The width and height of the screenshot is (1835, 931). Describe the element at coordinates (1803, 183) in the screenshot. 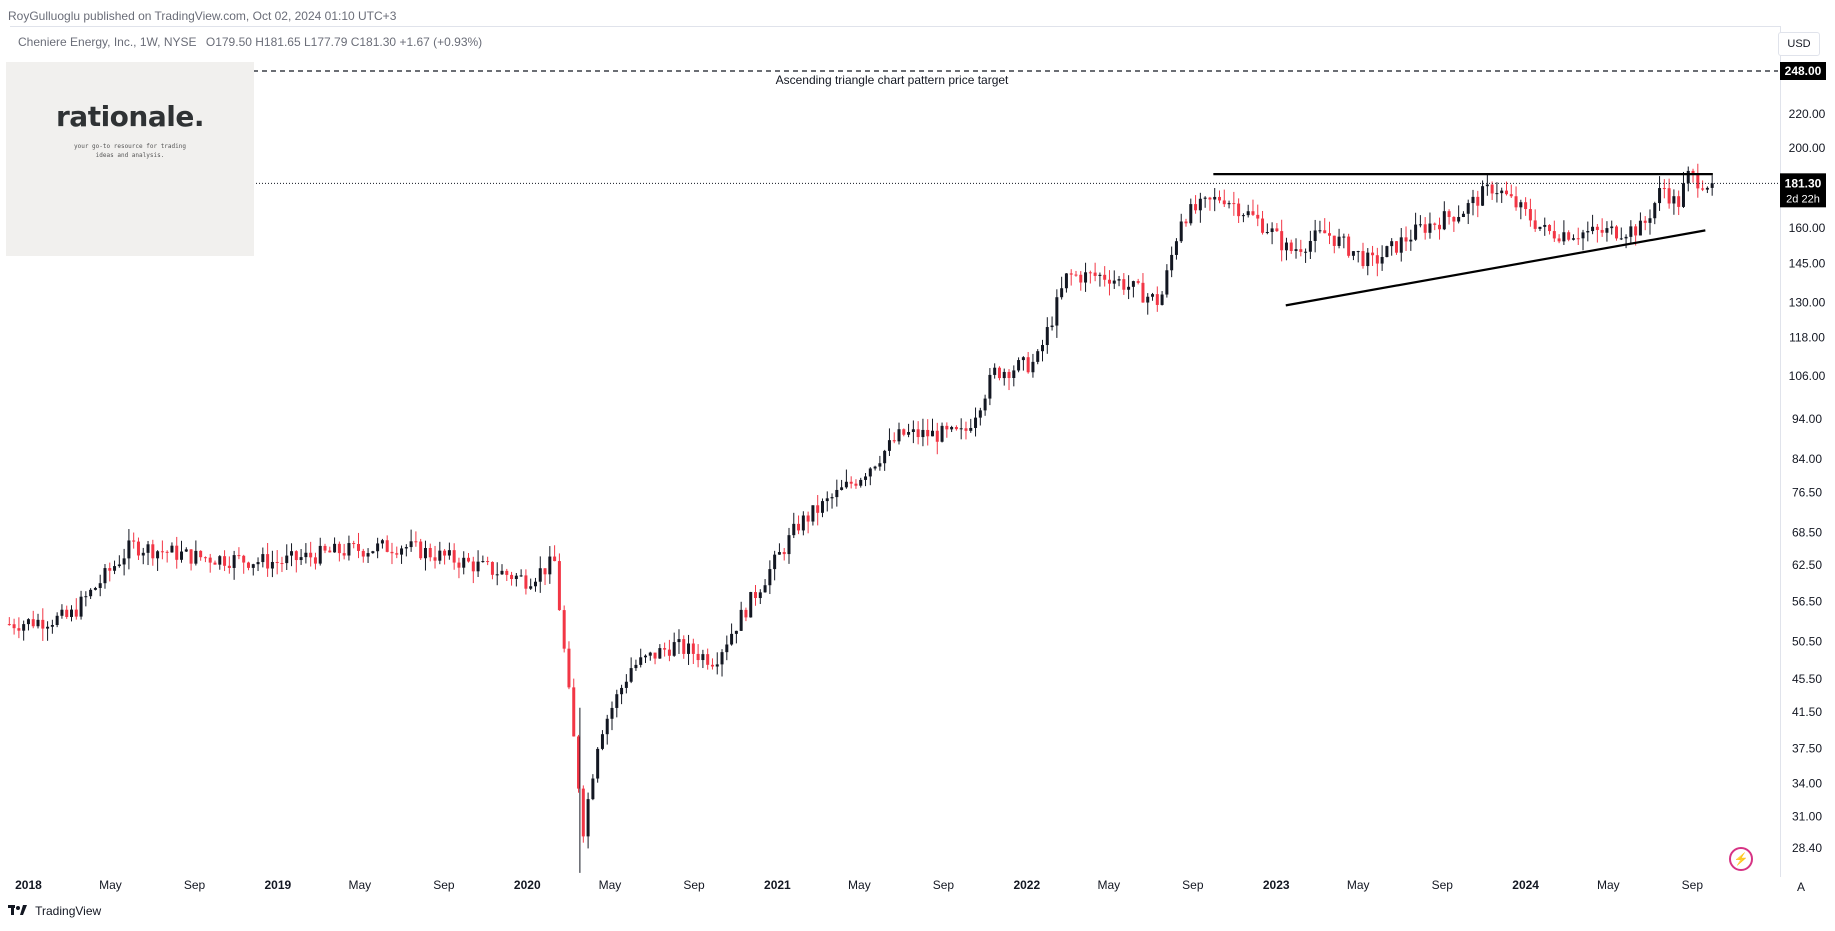

I see `current-price-label: 181.30` at that location.